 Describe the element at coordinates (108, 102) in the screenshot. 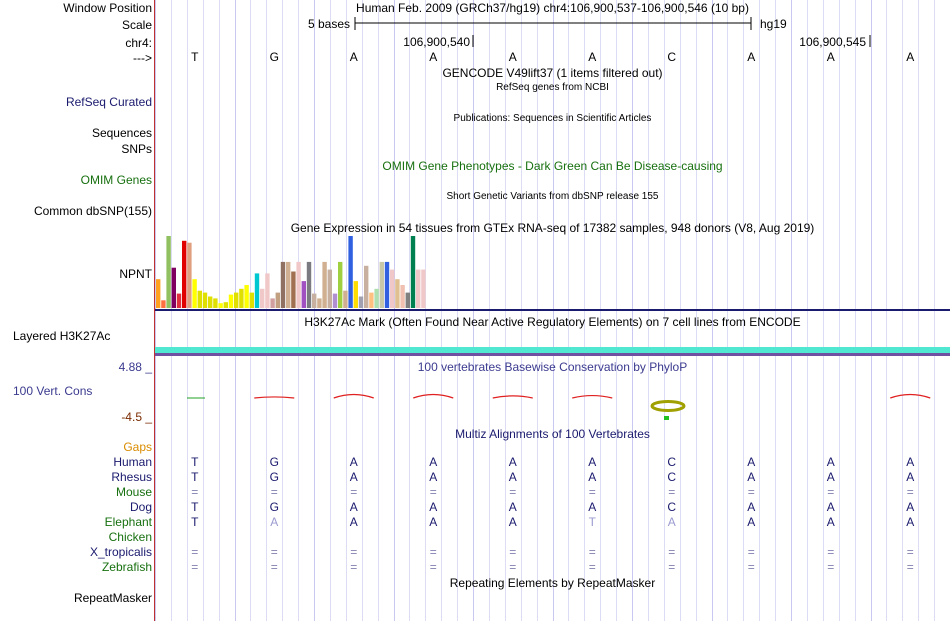

I see `refseq-track-label: RefSeq Curated` at that location.